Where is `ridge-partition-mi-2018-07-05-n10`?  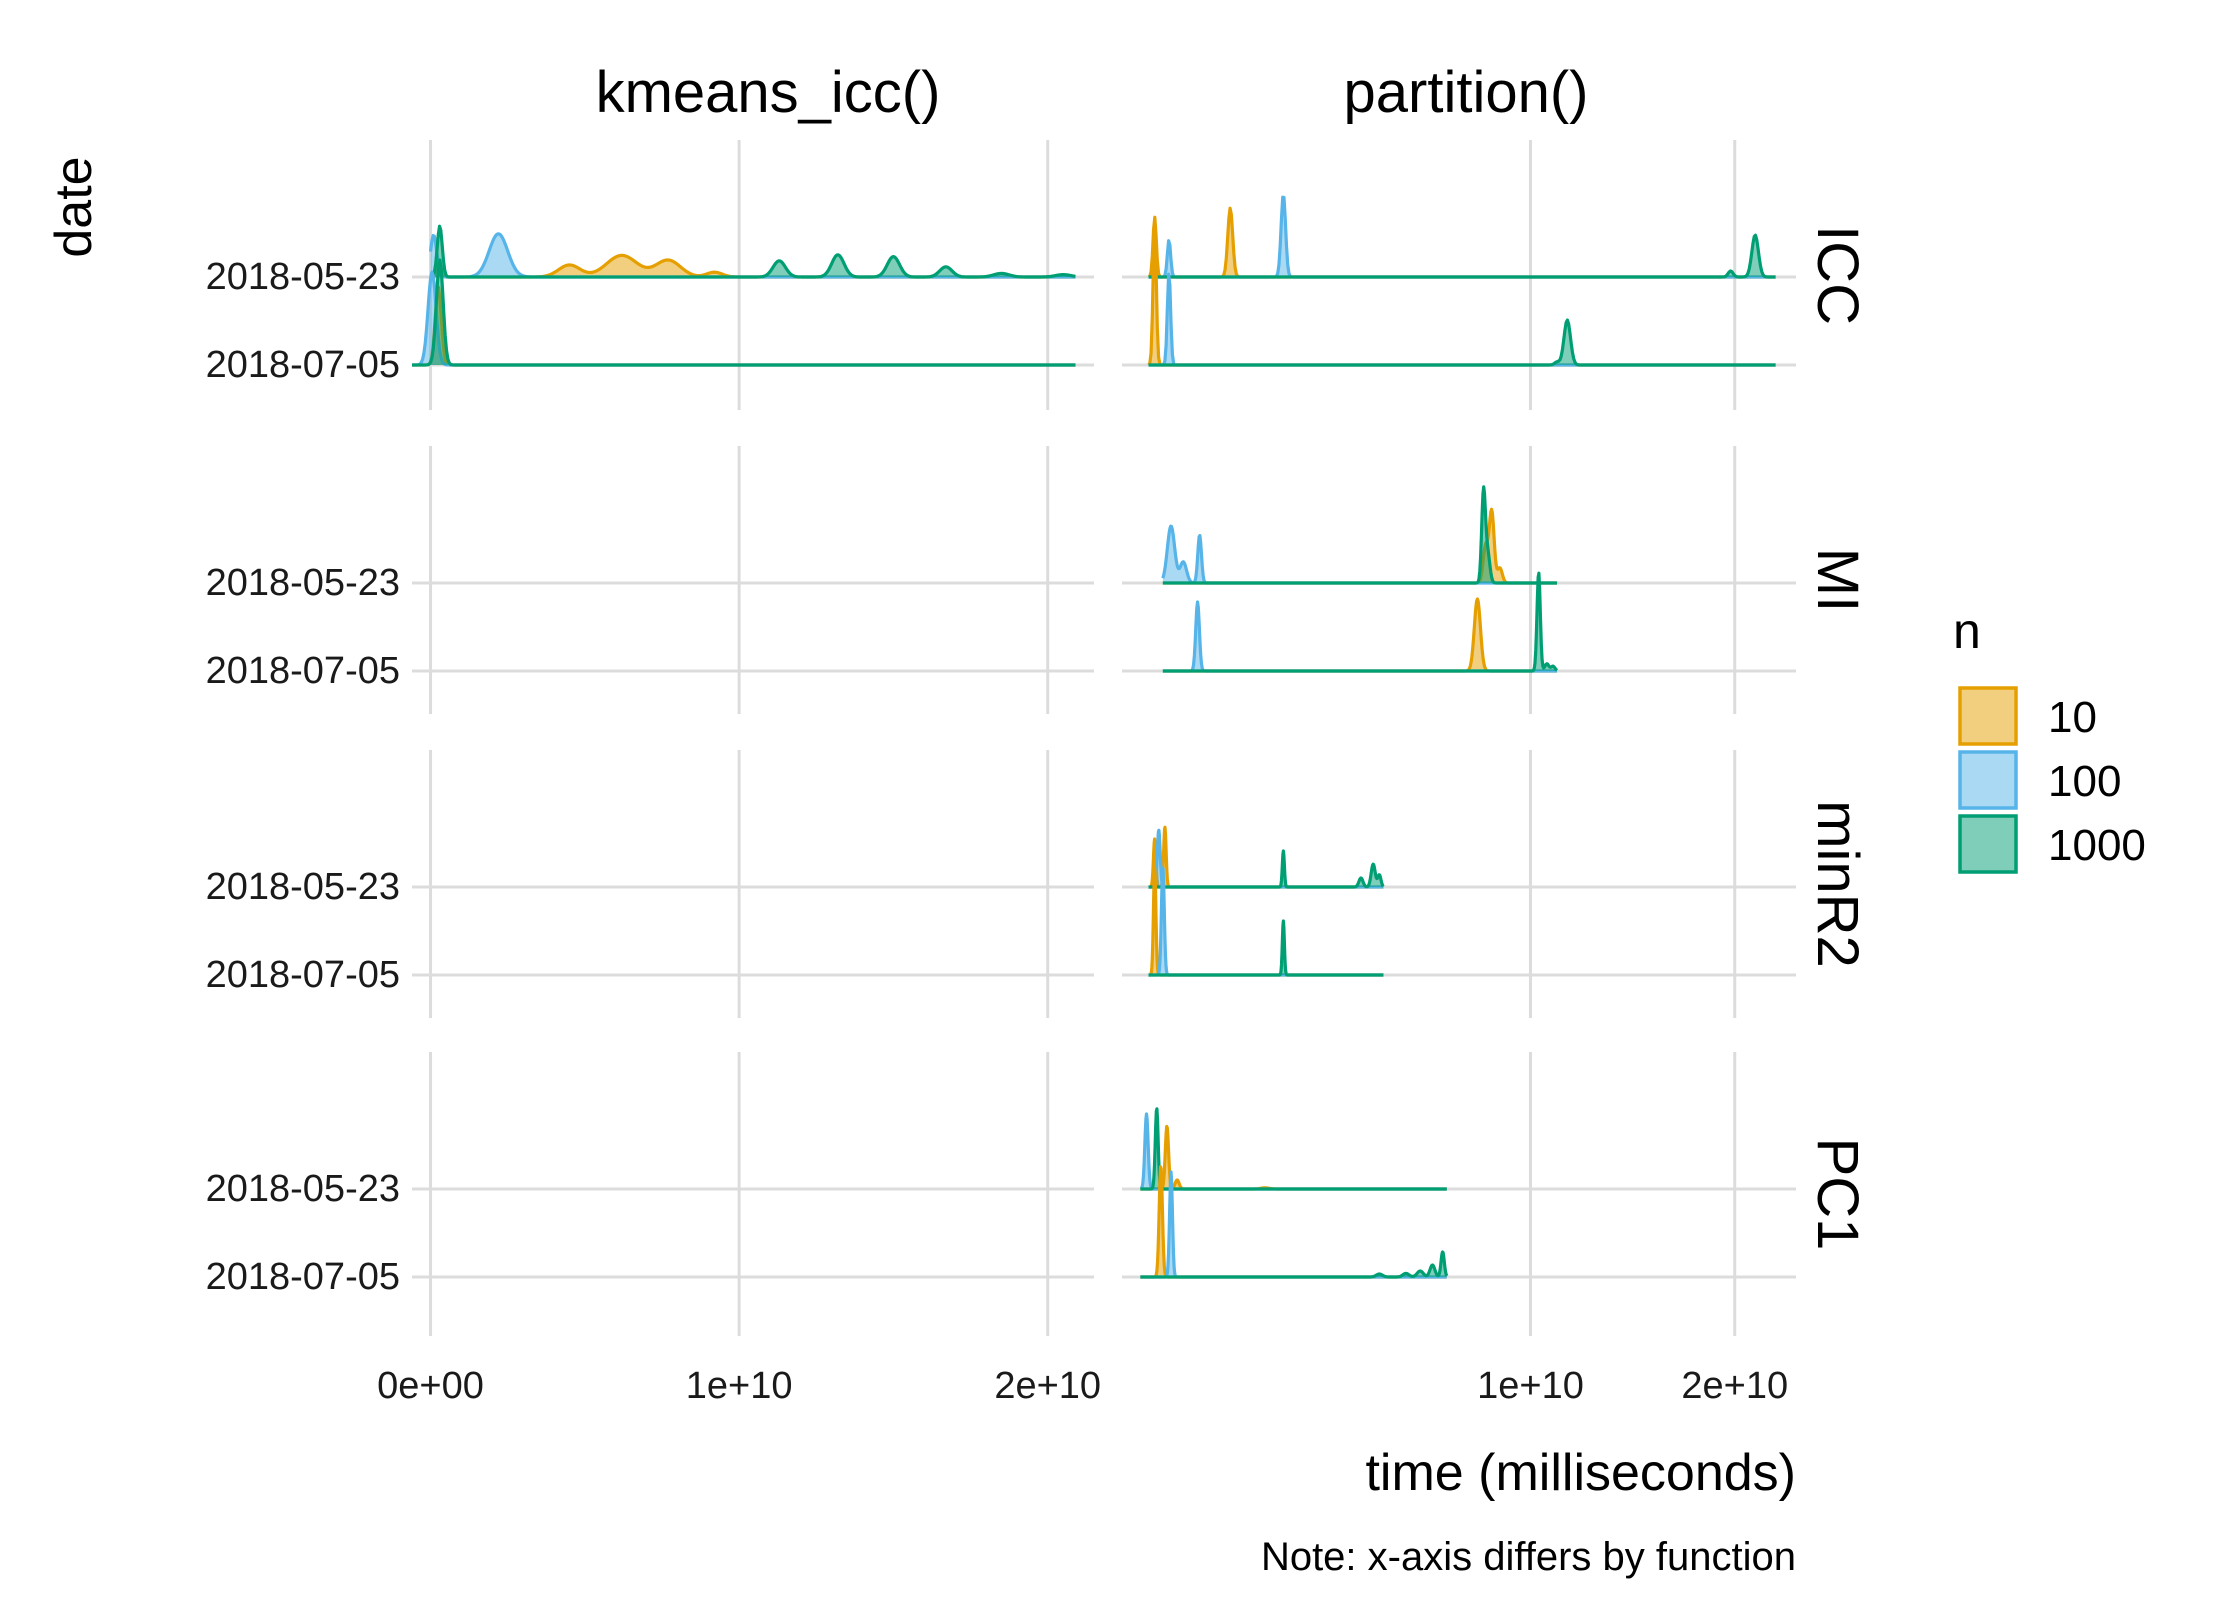
ridge-partition-mi-2018-07-05-n10 is located at coordinates (1360, 635).